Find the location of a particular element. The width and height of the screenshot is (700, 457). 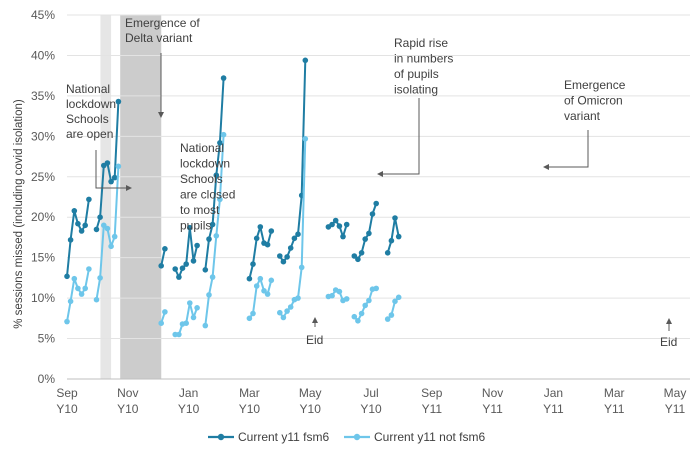

shaded-regions is located at coordinates (131, 197).